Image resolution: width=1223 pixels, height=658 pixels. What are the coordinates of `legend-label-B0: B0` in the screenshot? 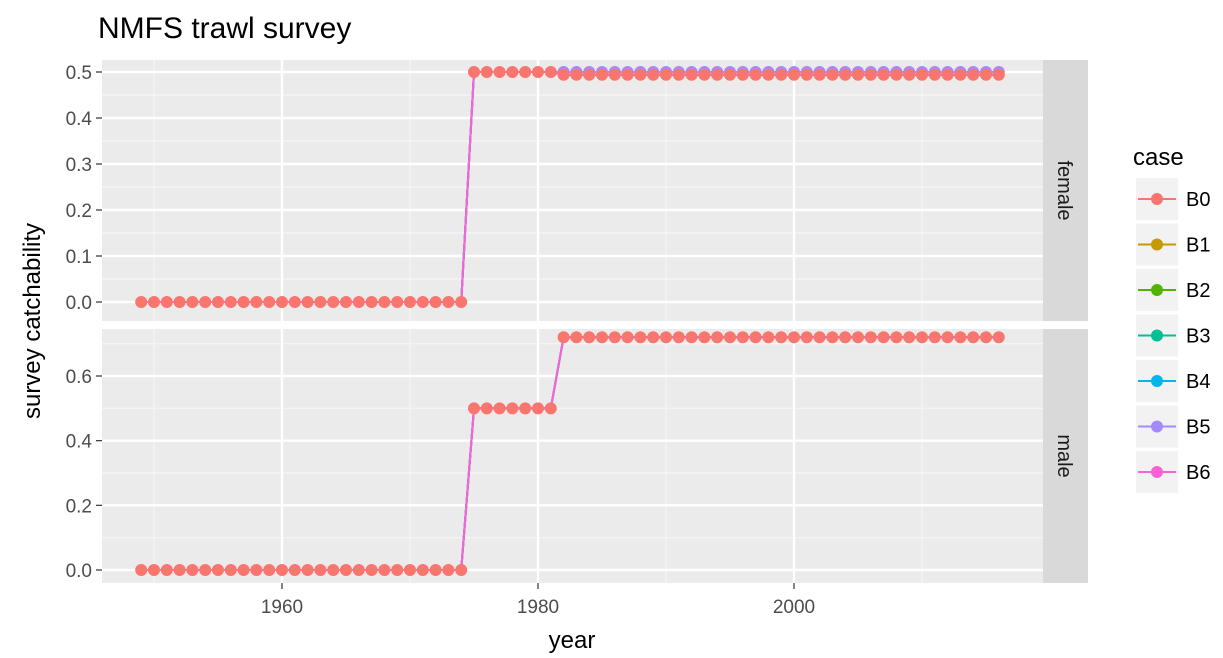 It's located at (1198, 200).